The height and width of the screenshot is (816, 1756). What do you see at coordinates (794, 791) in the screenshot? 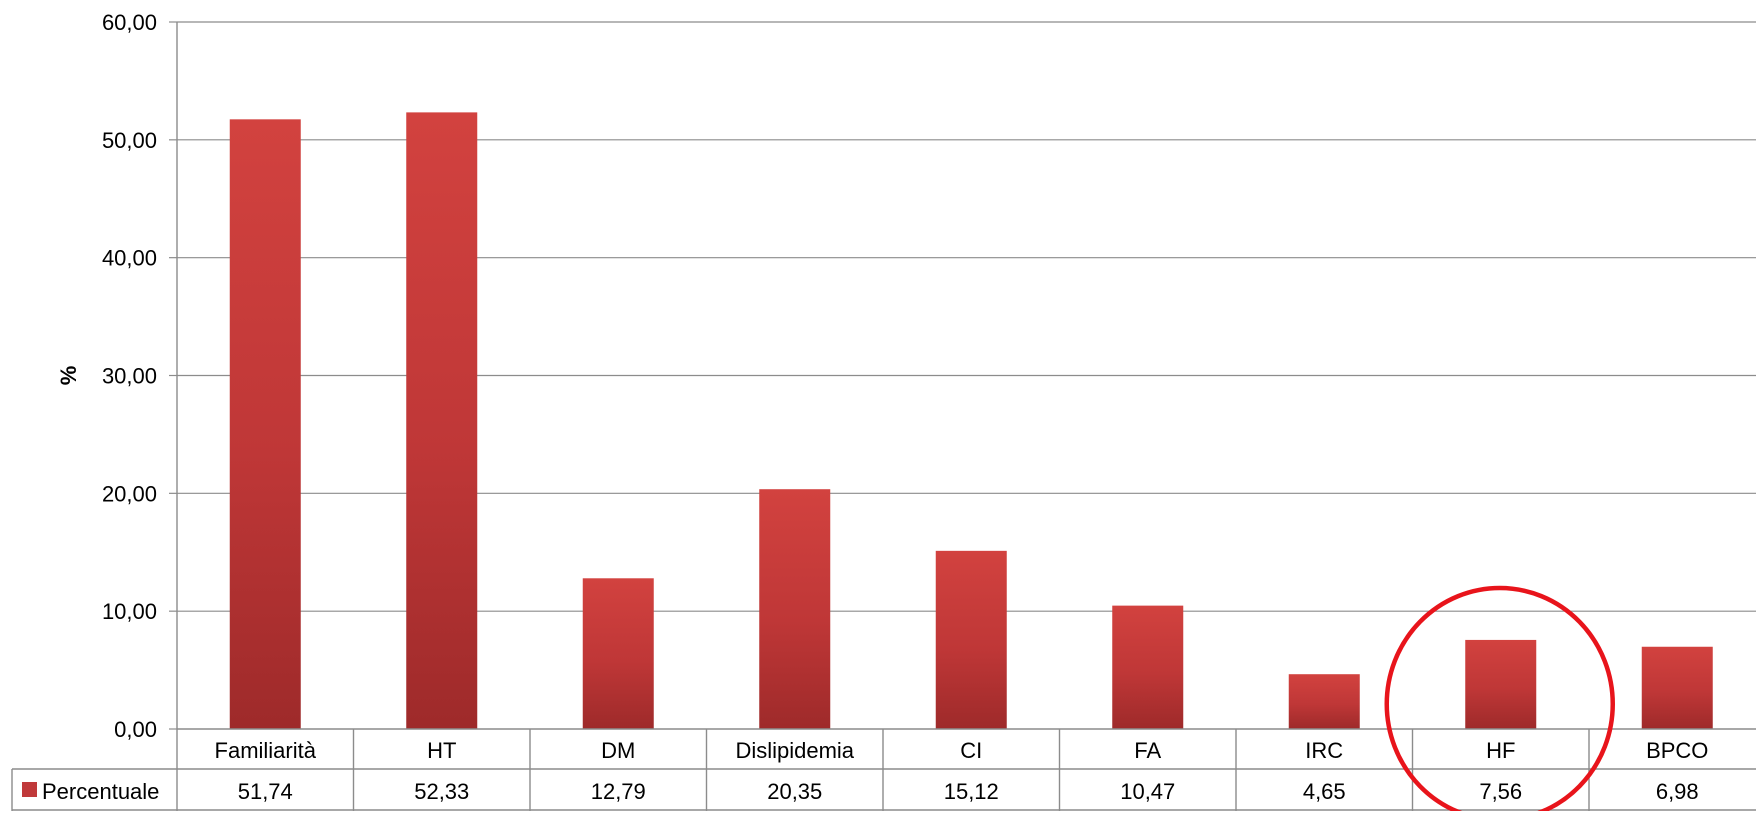
I see `data-label: 20,35` at bounding box center [794, 791].